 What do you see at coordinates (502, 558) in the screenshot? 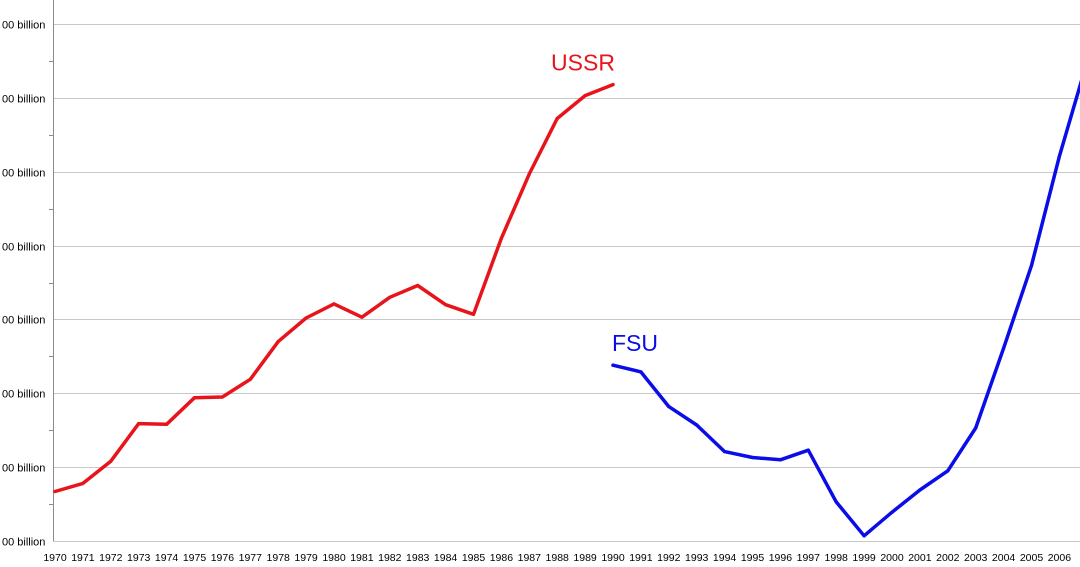
I see `x-tick-label: 1986` at bounding box center [502, 558].